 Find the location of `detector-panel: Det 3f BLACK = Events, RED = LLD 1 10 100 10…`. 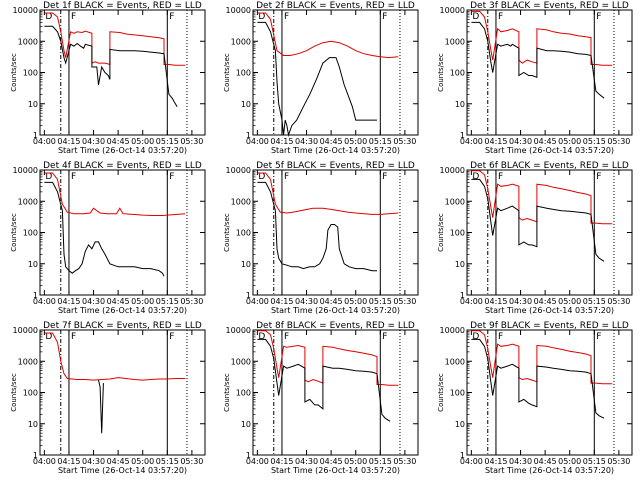

detector-panel: Det 3f BLACK = Events, RED = LLD 1 10 100 10… is located at coordinates (535, 78).